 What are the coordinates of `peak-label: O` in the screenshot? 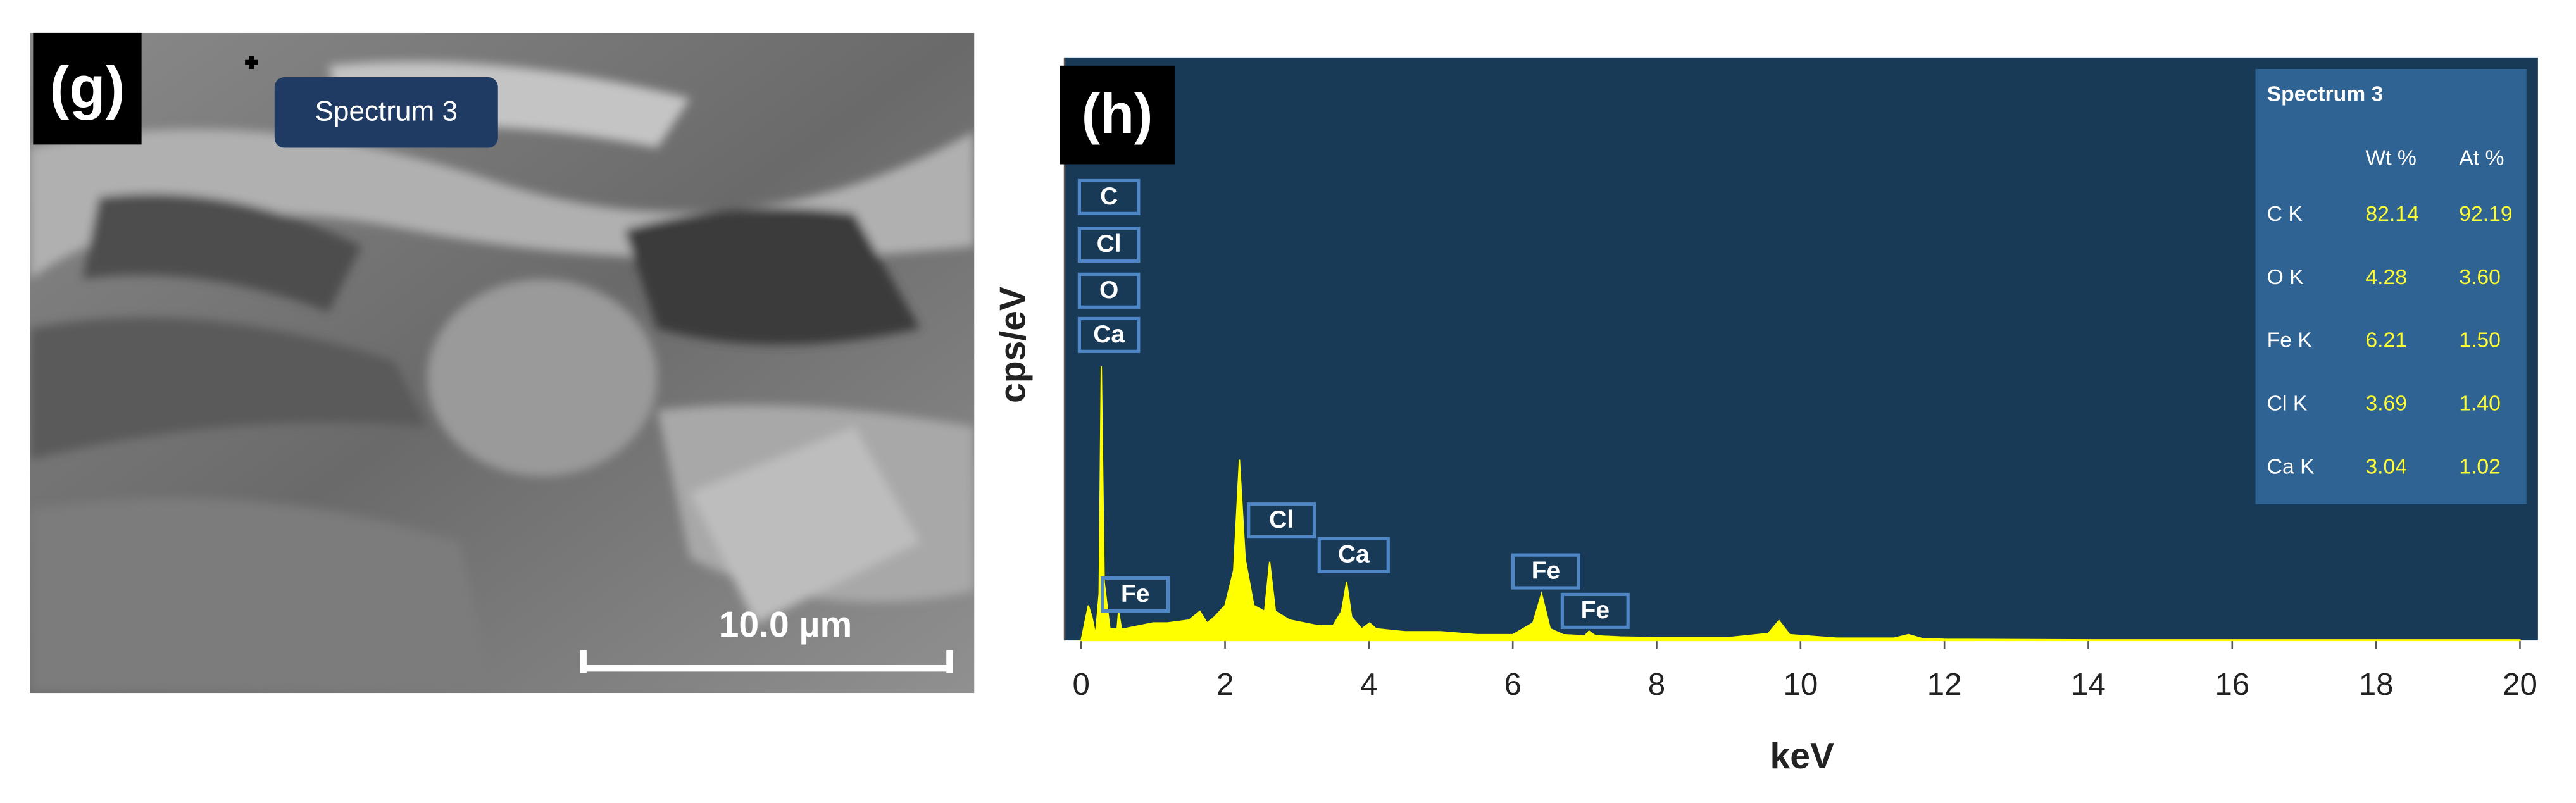 It's located at (1108, 290).